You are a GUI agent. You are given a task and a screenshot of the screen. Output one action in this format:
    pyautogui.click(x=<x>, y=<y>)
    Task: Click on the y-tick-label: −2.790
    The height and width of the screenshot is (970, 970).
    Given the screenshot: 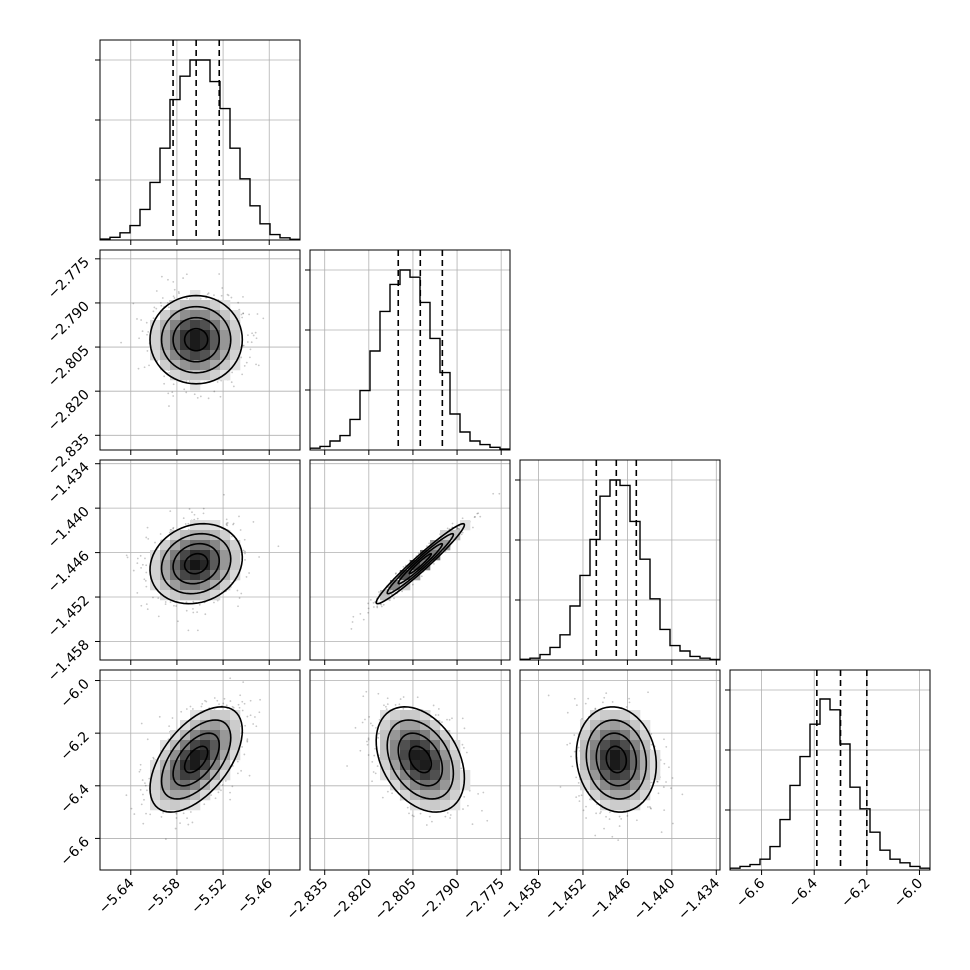 What is the action you would take?
    pyautogui.click(x=69, y=322)
    